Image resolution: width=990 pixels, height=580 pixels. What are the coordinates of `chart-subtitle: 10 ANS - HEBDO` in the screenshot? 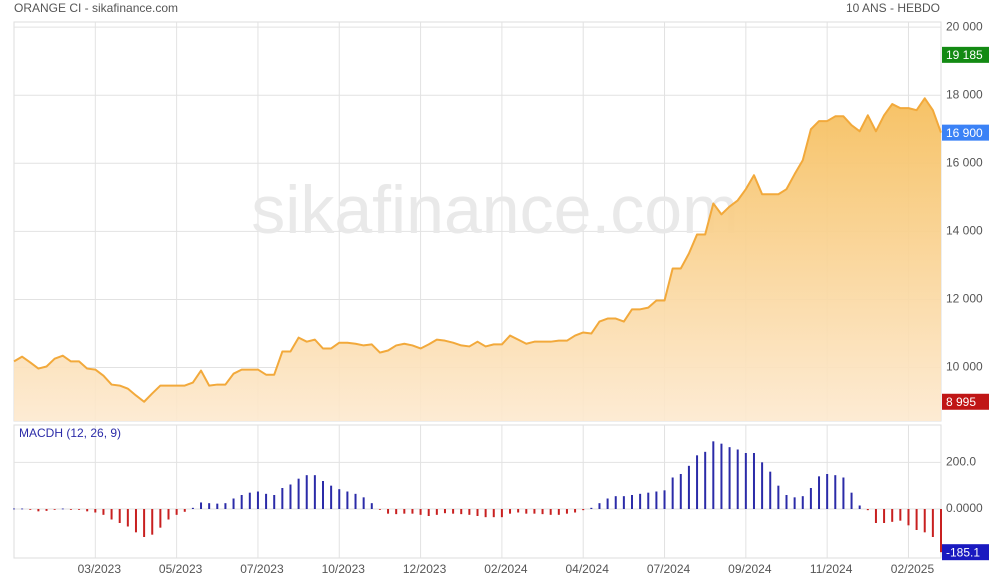 It's located at (893, 8).